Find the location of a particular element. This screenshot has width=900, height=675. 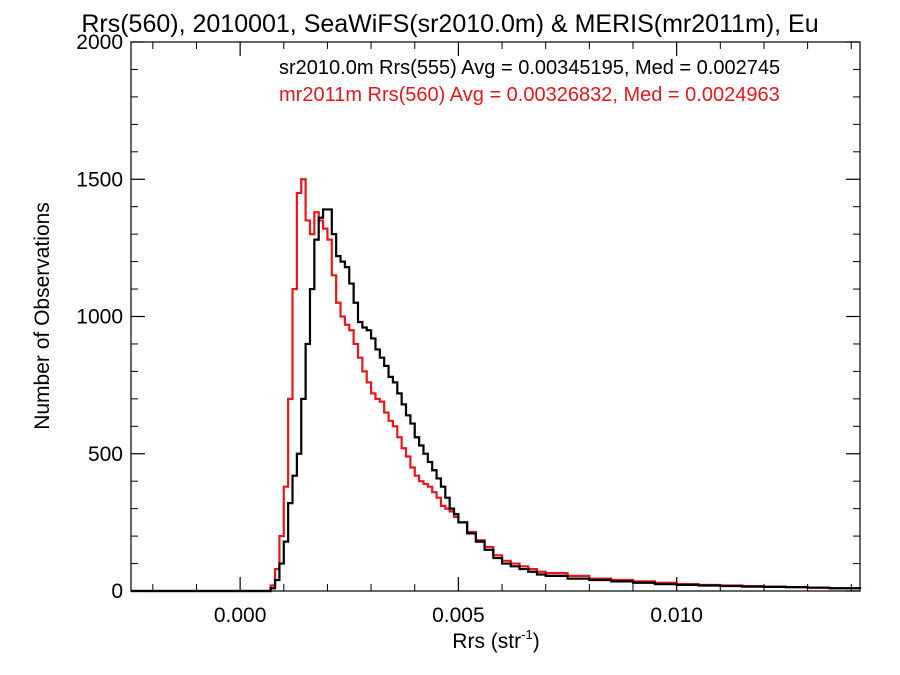

y-tick-label: 0 is located at coordinates (117, 591).